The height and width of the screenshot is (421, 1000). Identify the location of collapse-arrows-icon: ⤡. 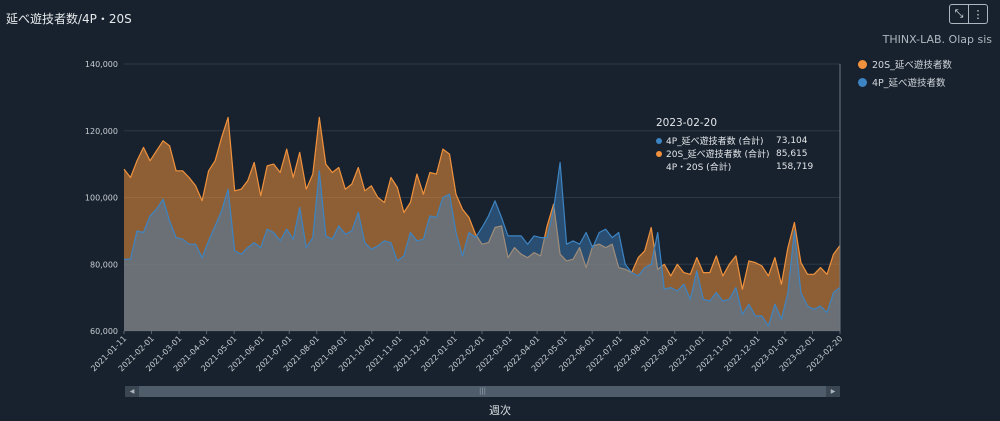
(959, 13).